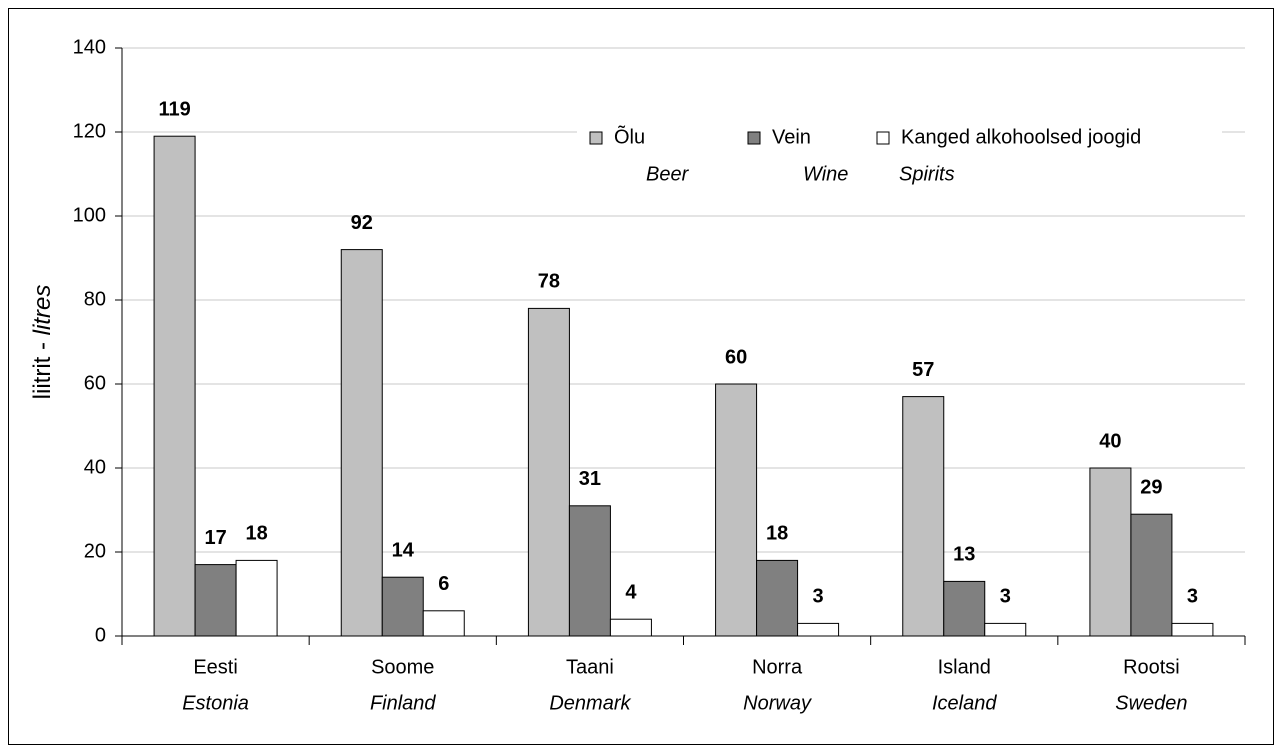  Describe the element at coordinates (923, 370) in the screenshot. I see `data-label: 57` at that location.